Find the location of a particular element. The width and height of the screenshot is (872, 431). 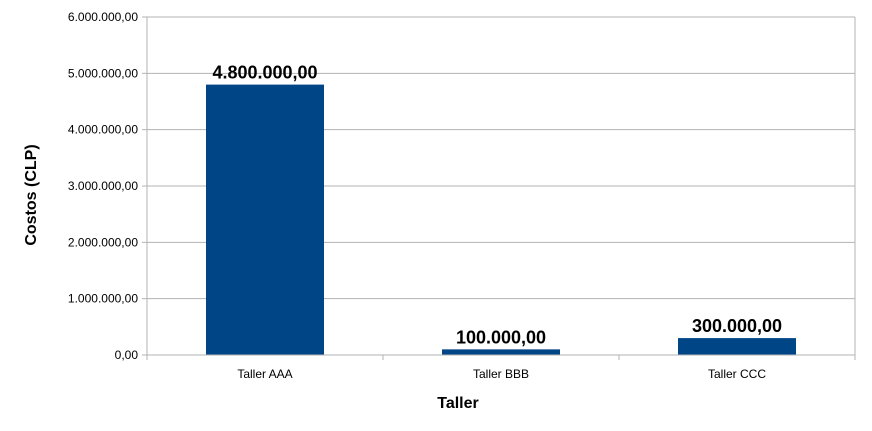

y-tick-label: 3.000.000,00 is located at coordinates (103, 186).